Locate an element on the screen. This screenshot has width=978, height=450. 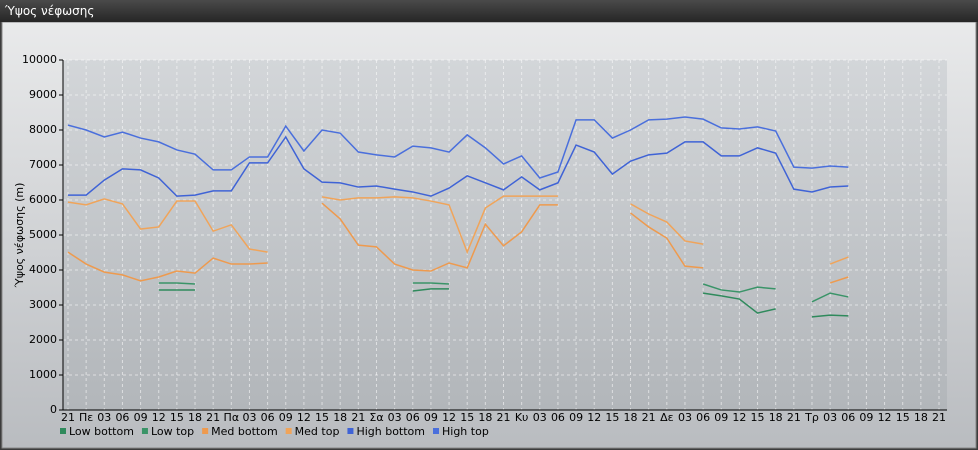
y-tick-label: 10000 is located at coordinates (39, 59).